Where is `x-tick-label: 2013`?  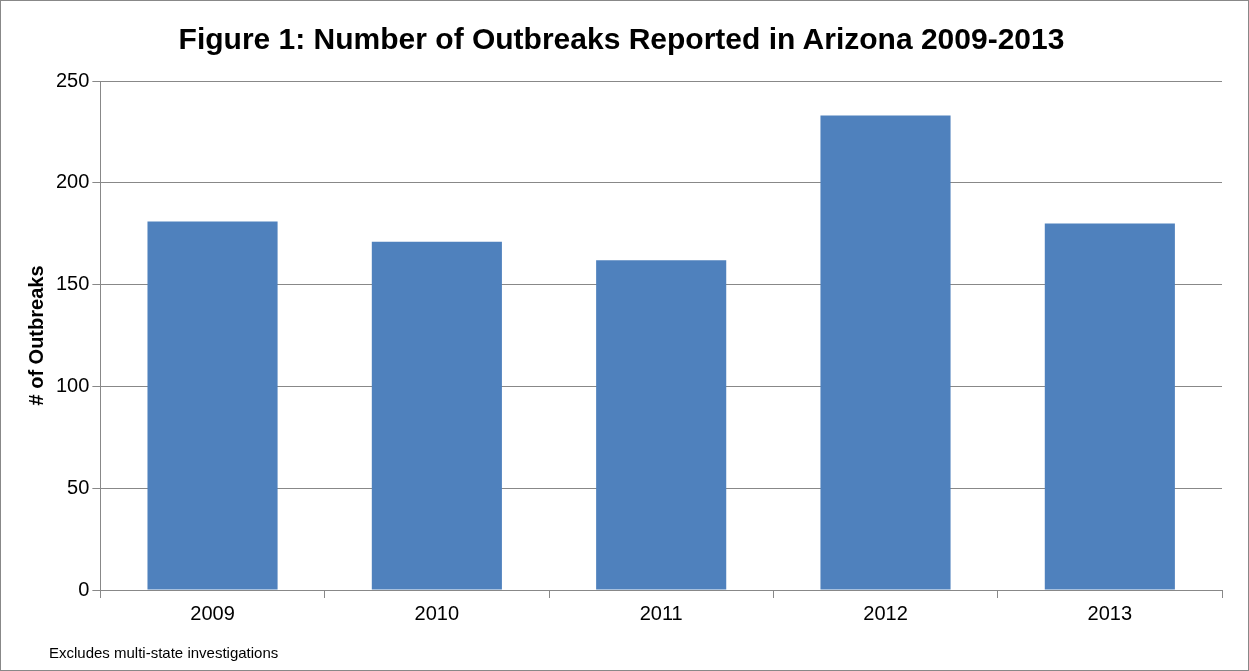
x-tick-label: 2013 is located at coordinates (1110, 612).